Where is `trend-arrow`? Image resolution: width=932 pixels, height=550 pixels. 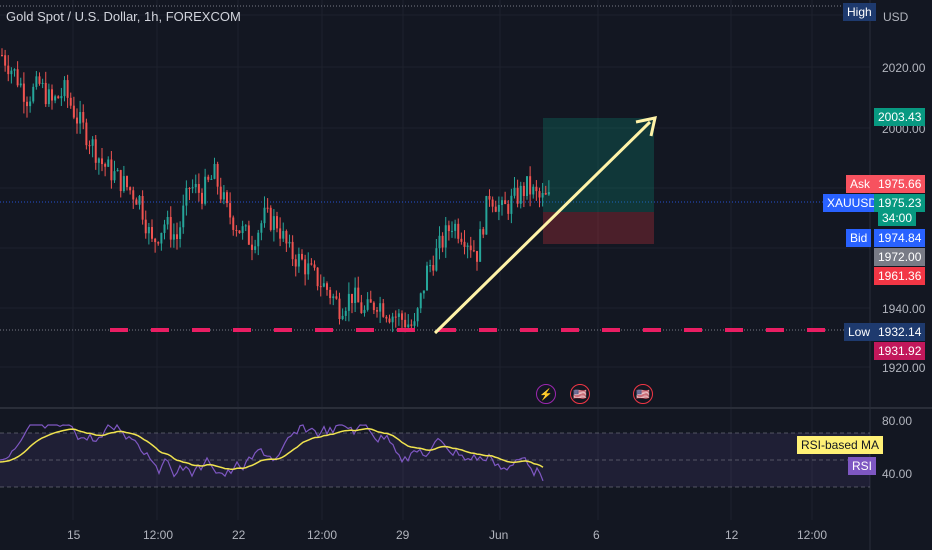 trend-arrow is located at coordinates (542, 227).